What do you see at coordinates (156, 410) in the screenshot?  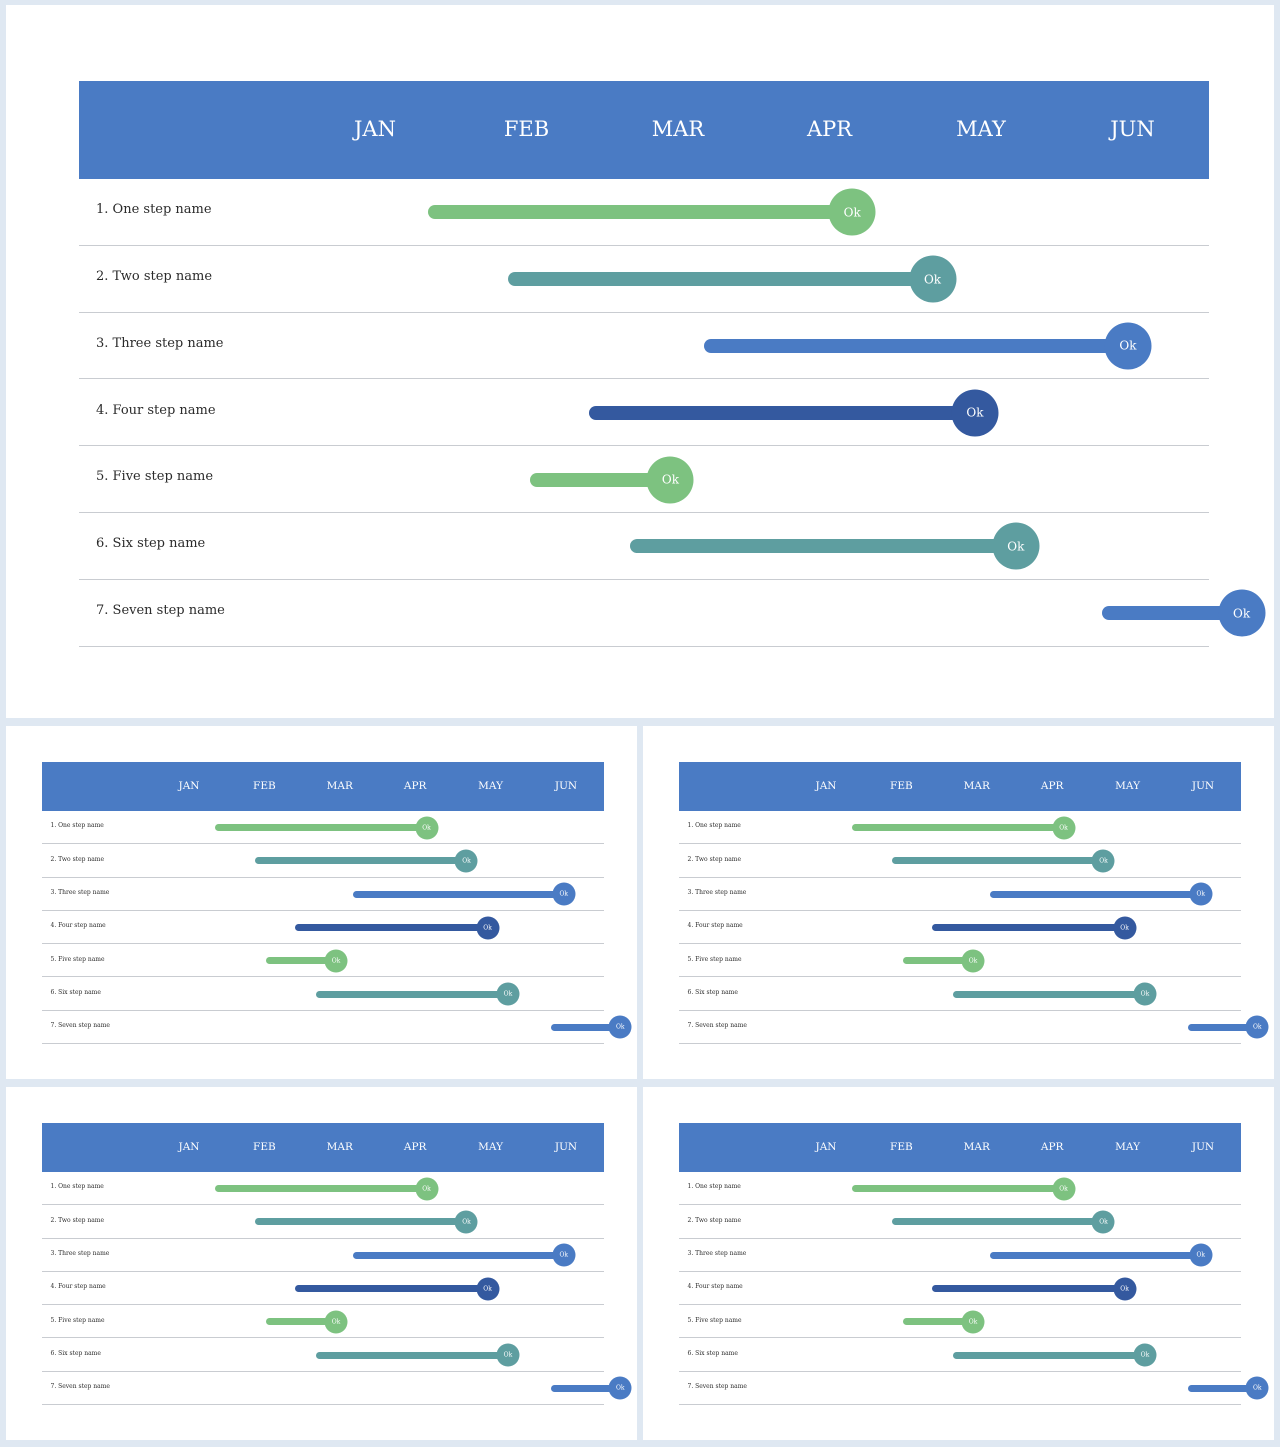 I see `step-label: 4. Four step name` at bounding box center [156, 410].